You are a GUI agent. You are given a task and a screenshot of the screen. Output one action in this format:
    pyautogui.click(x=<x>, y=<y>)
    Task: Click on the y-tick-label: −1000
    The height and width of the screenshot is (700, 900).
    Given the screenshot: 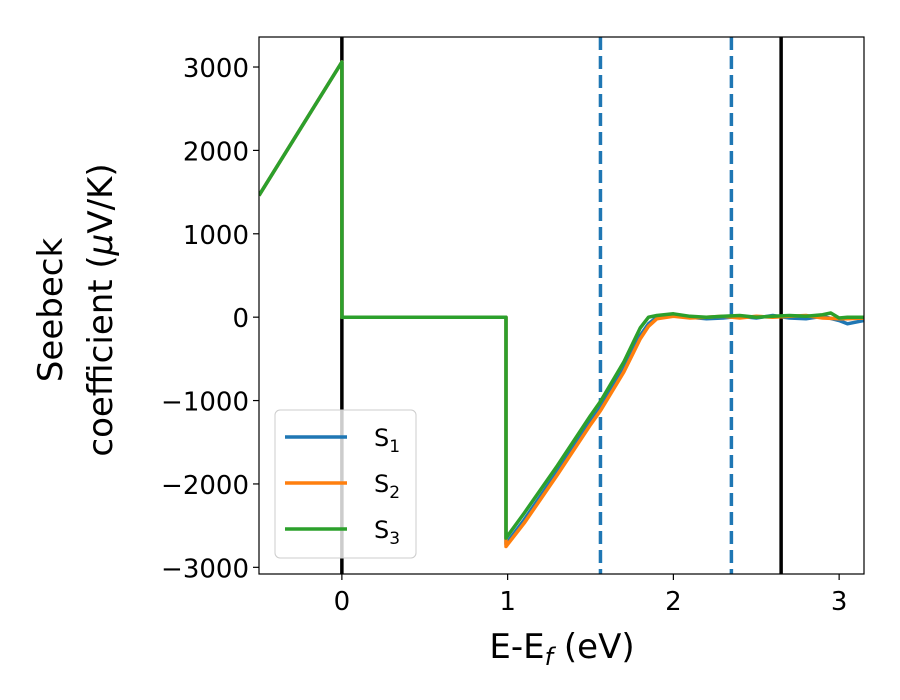 What is the action you would take?
    pyautogui.click(x=205, y=403)
    